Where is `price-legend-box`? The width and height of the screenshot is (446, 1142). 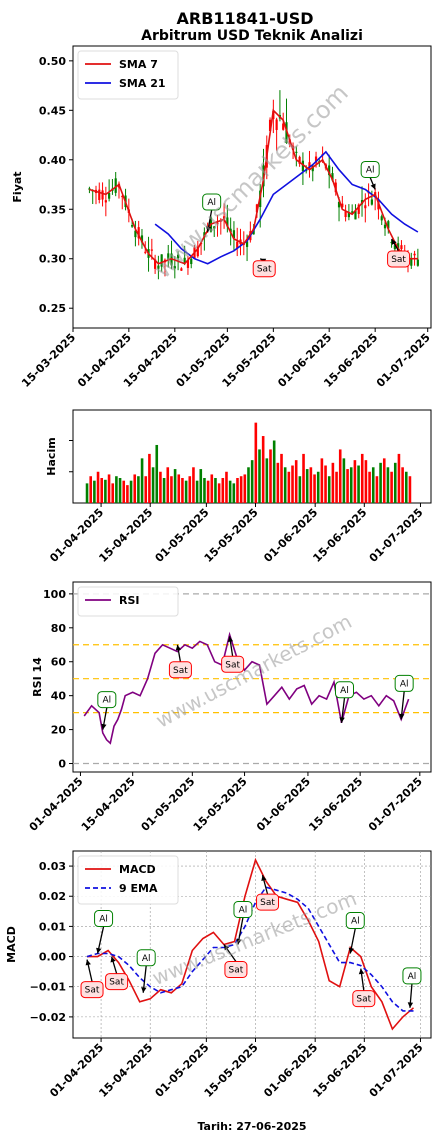
price-legend-box is located at coordinates (128, 75).